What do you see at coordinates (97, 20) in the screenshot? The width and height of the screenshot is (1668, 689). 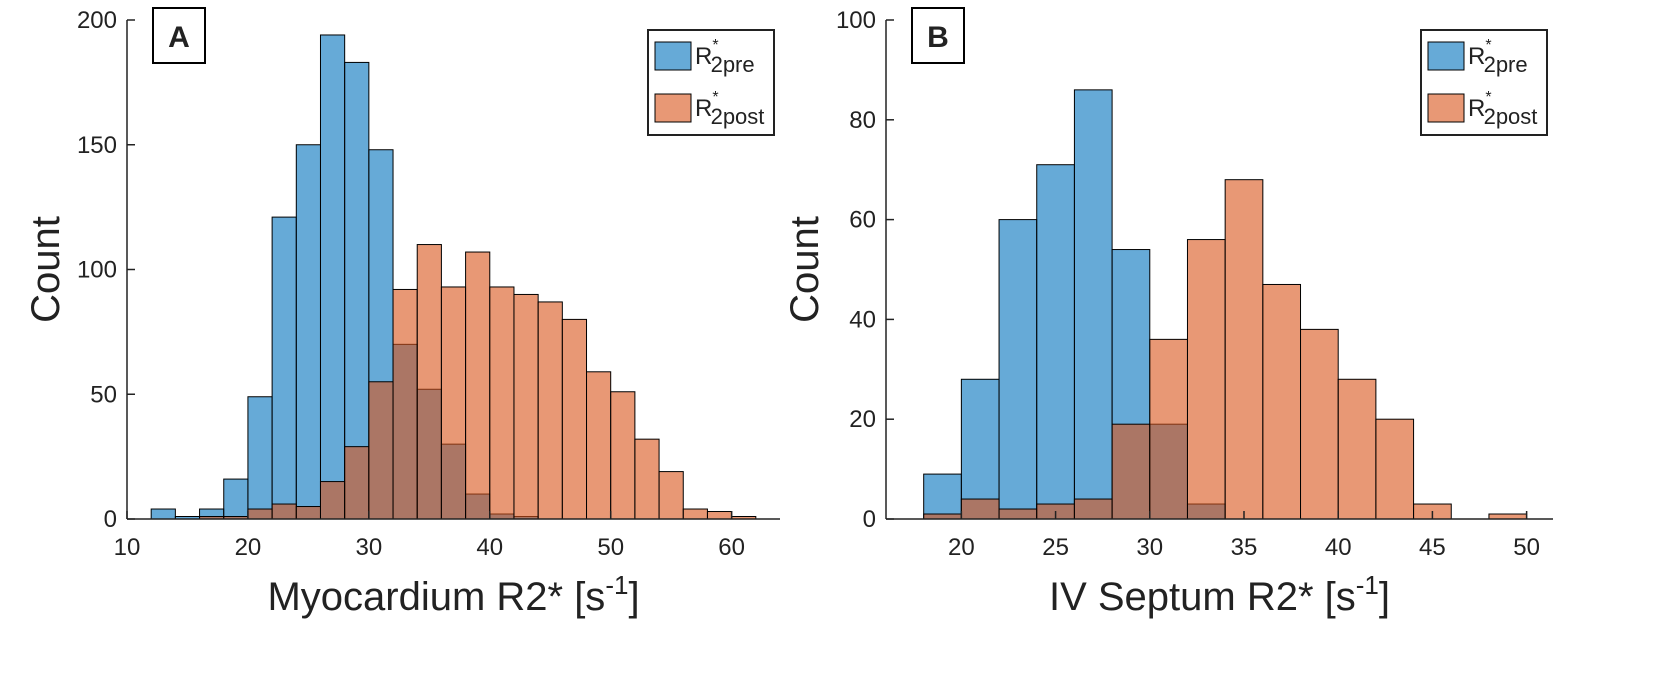 I see `y-tick-label: 200` at bounding box center [97, 20].